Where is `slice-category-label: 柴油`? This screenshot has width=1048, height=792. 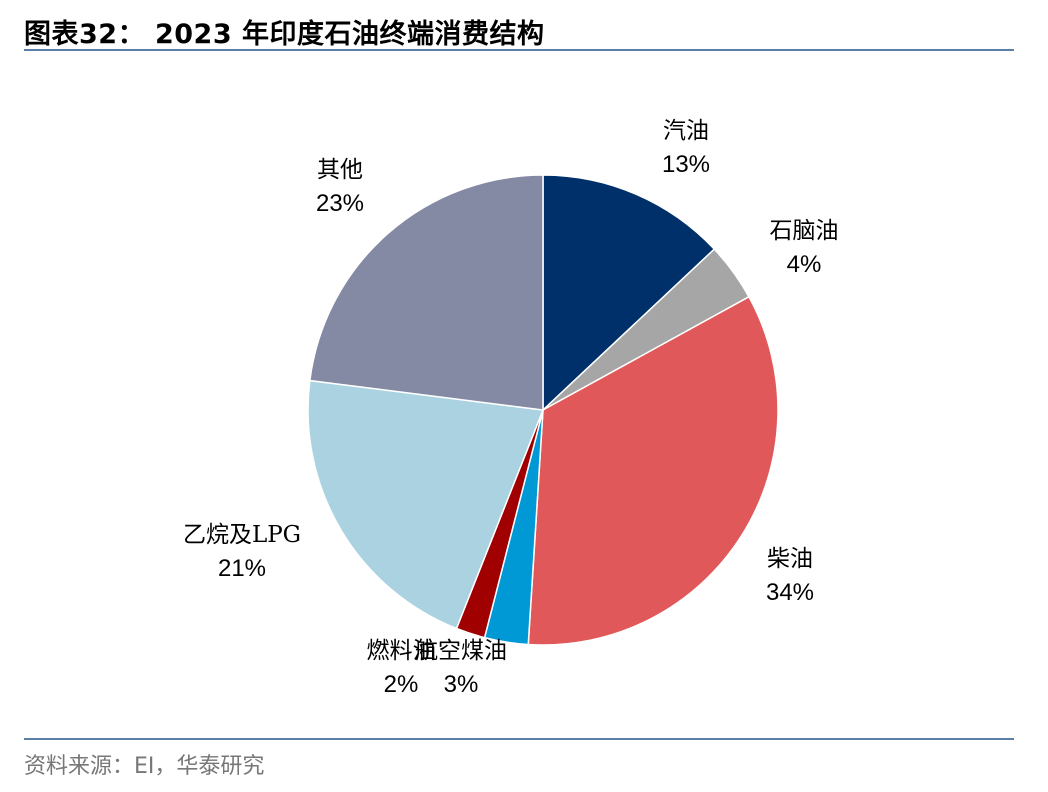
slice-category-label: 柴油 is located at coordinates (789, 559).